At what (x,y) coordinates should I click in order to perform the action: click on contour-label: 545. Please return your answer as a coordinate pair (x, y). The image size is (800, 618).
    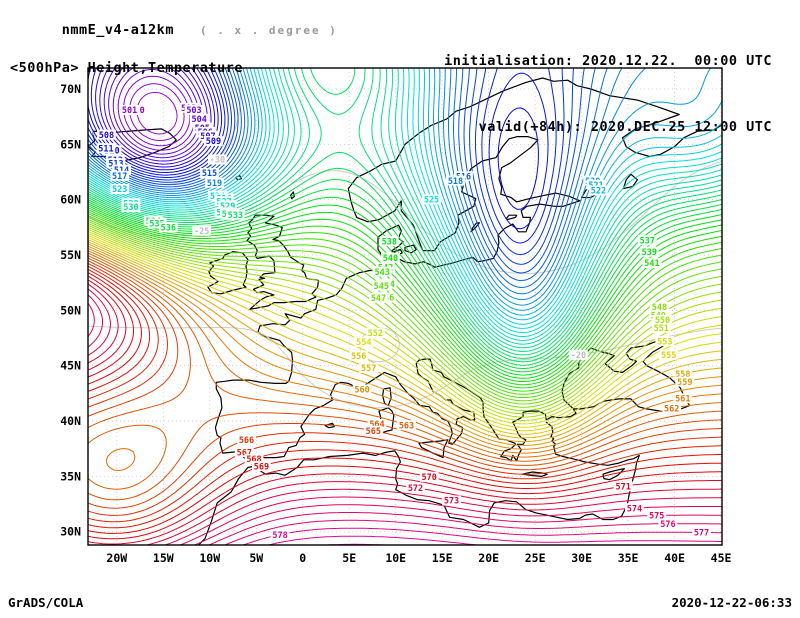
    Looking at the image, I should click on (381, 287).